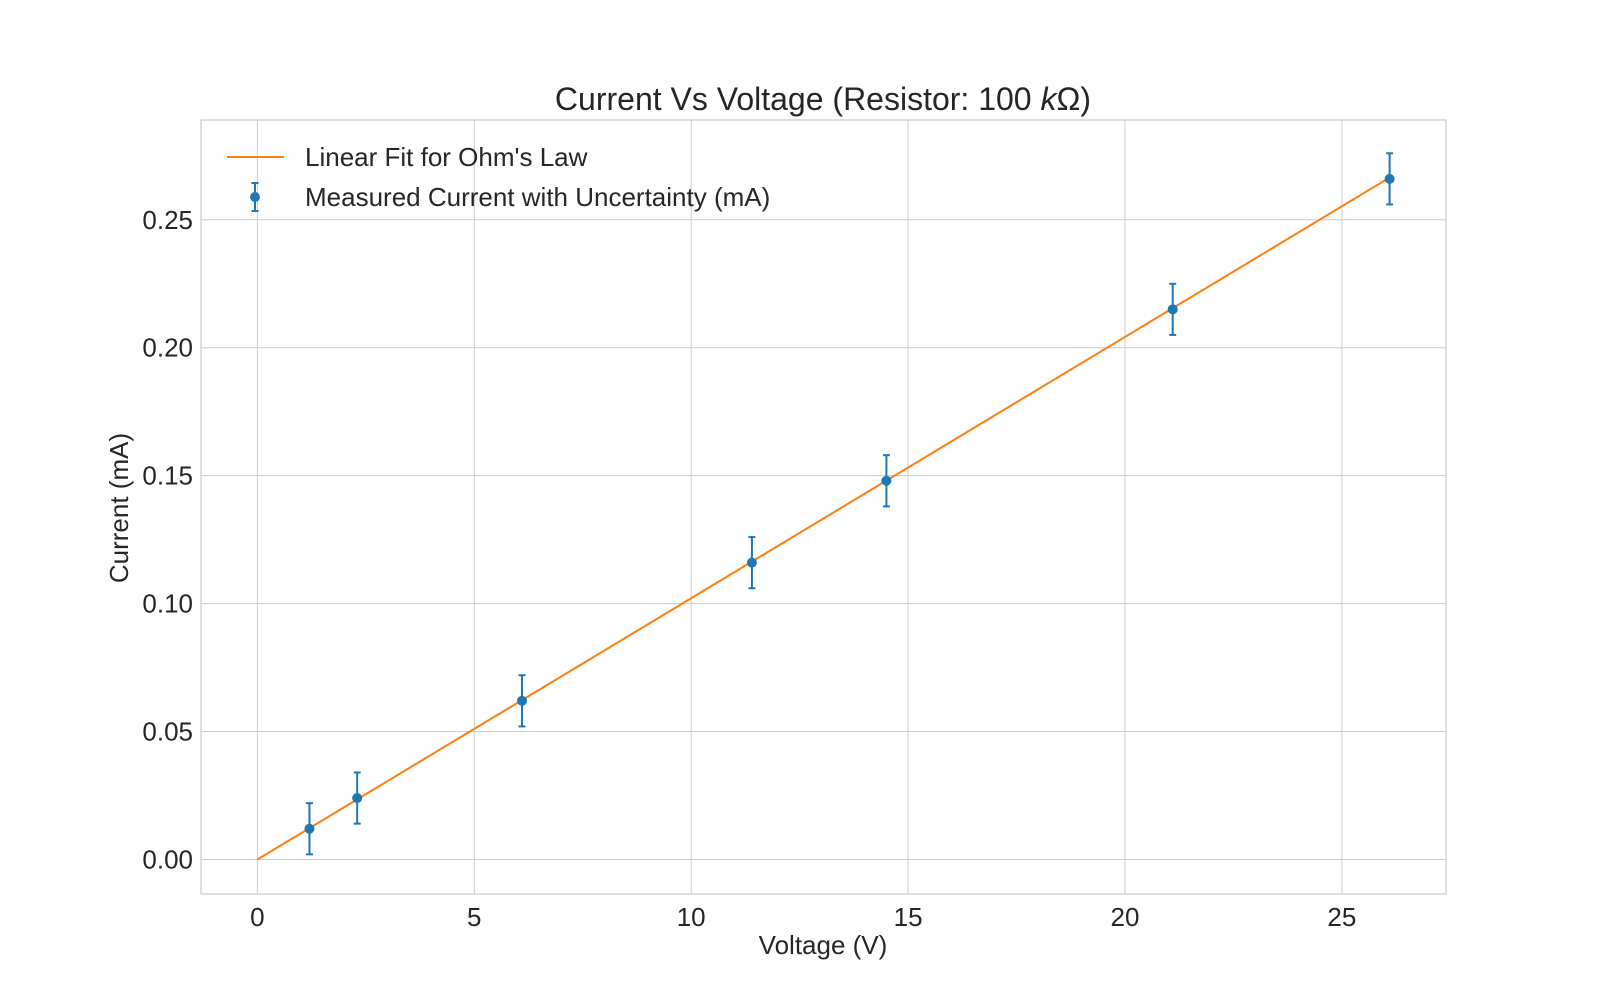  What do you see at coordinates (823, 99) in the screenshot?
I see `chart-title: Current Vs Voltage (Resistor: 100 kΩ)` at bounding box center [823, 99].